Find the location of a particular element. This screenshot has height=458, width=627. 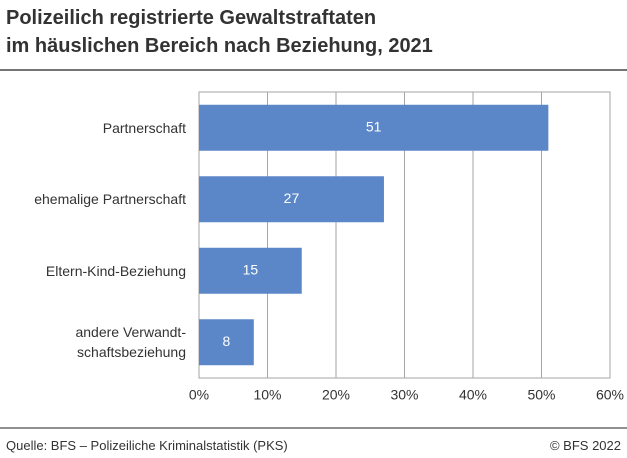

copyright: © BFS 2022 is located at coordinates (585, 445).